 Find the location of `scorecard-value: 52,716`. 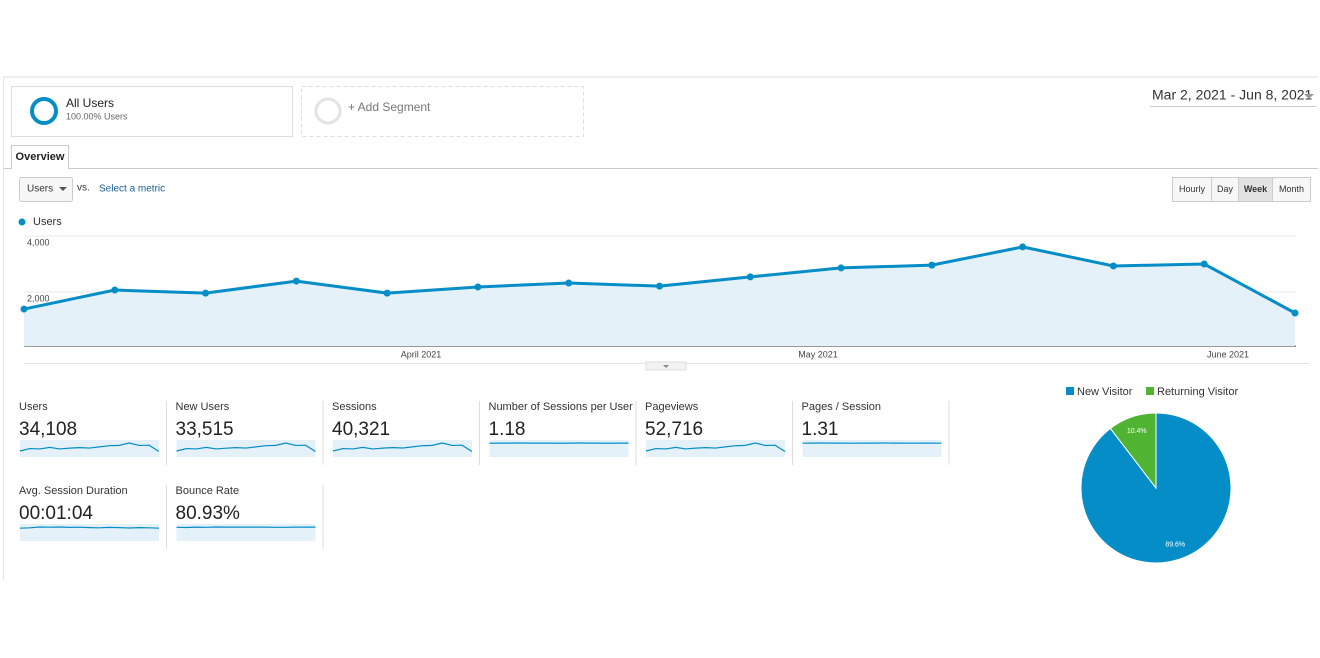

scorecard-value: 52,716 is located at coordinates (674, 429).